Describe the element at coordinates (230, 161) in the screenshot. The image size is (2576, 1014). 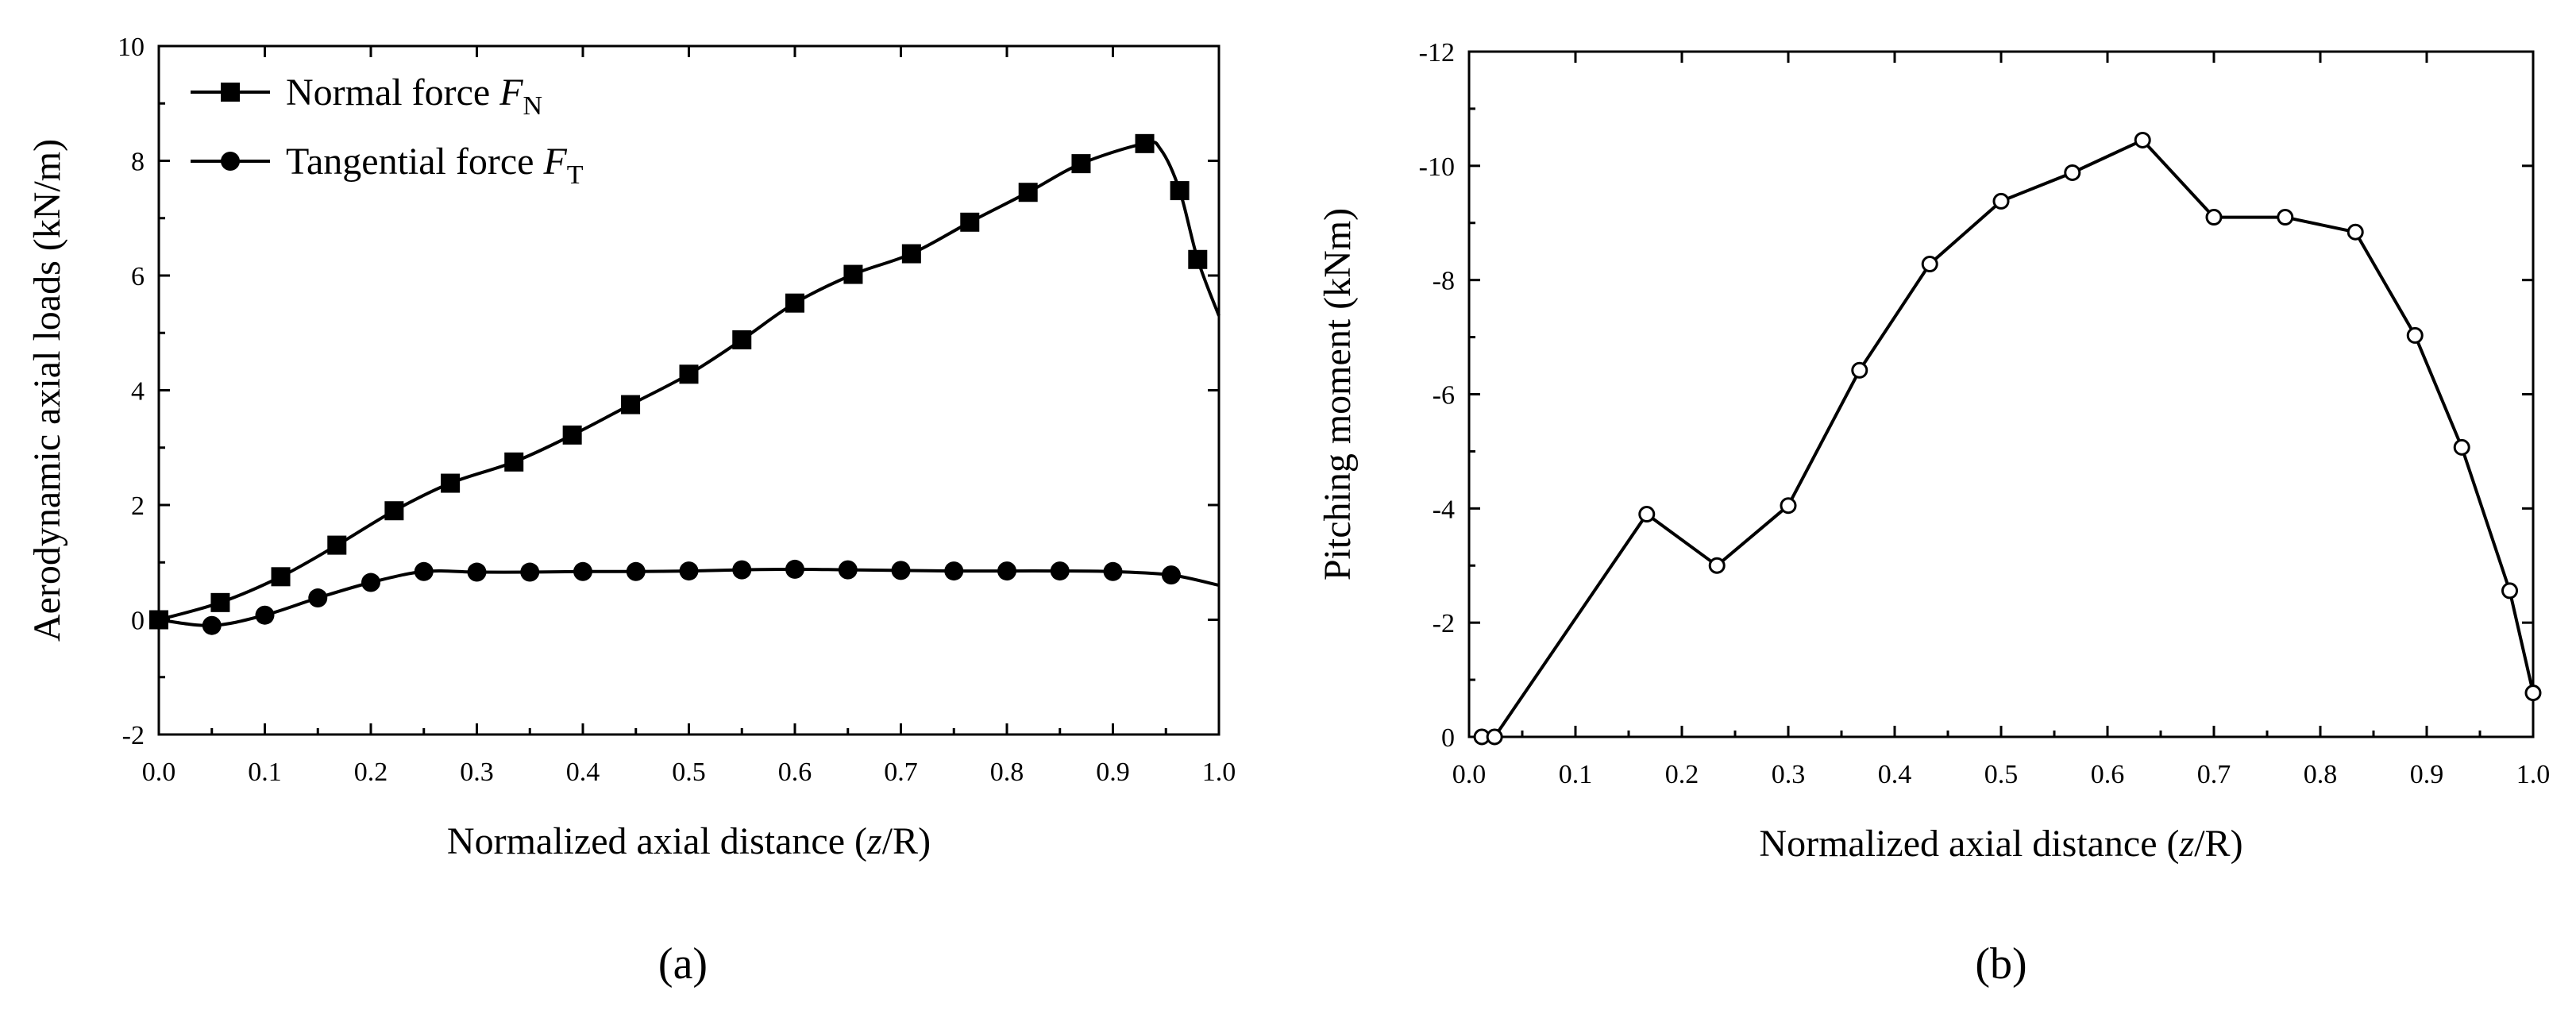
I see `legend-marker-circle` at that location.